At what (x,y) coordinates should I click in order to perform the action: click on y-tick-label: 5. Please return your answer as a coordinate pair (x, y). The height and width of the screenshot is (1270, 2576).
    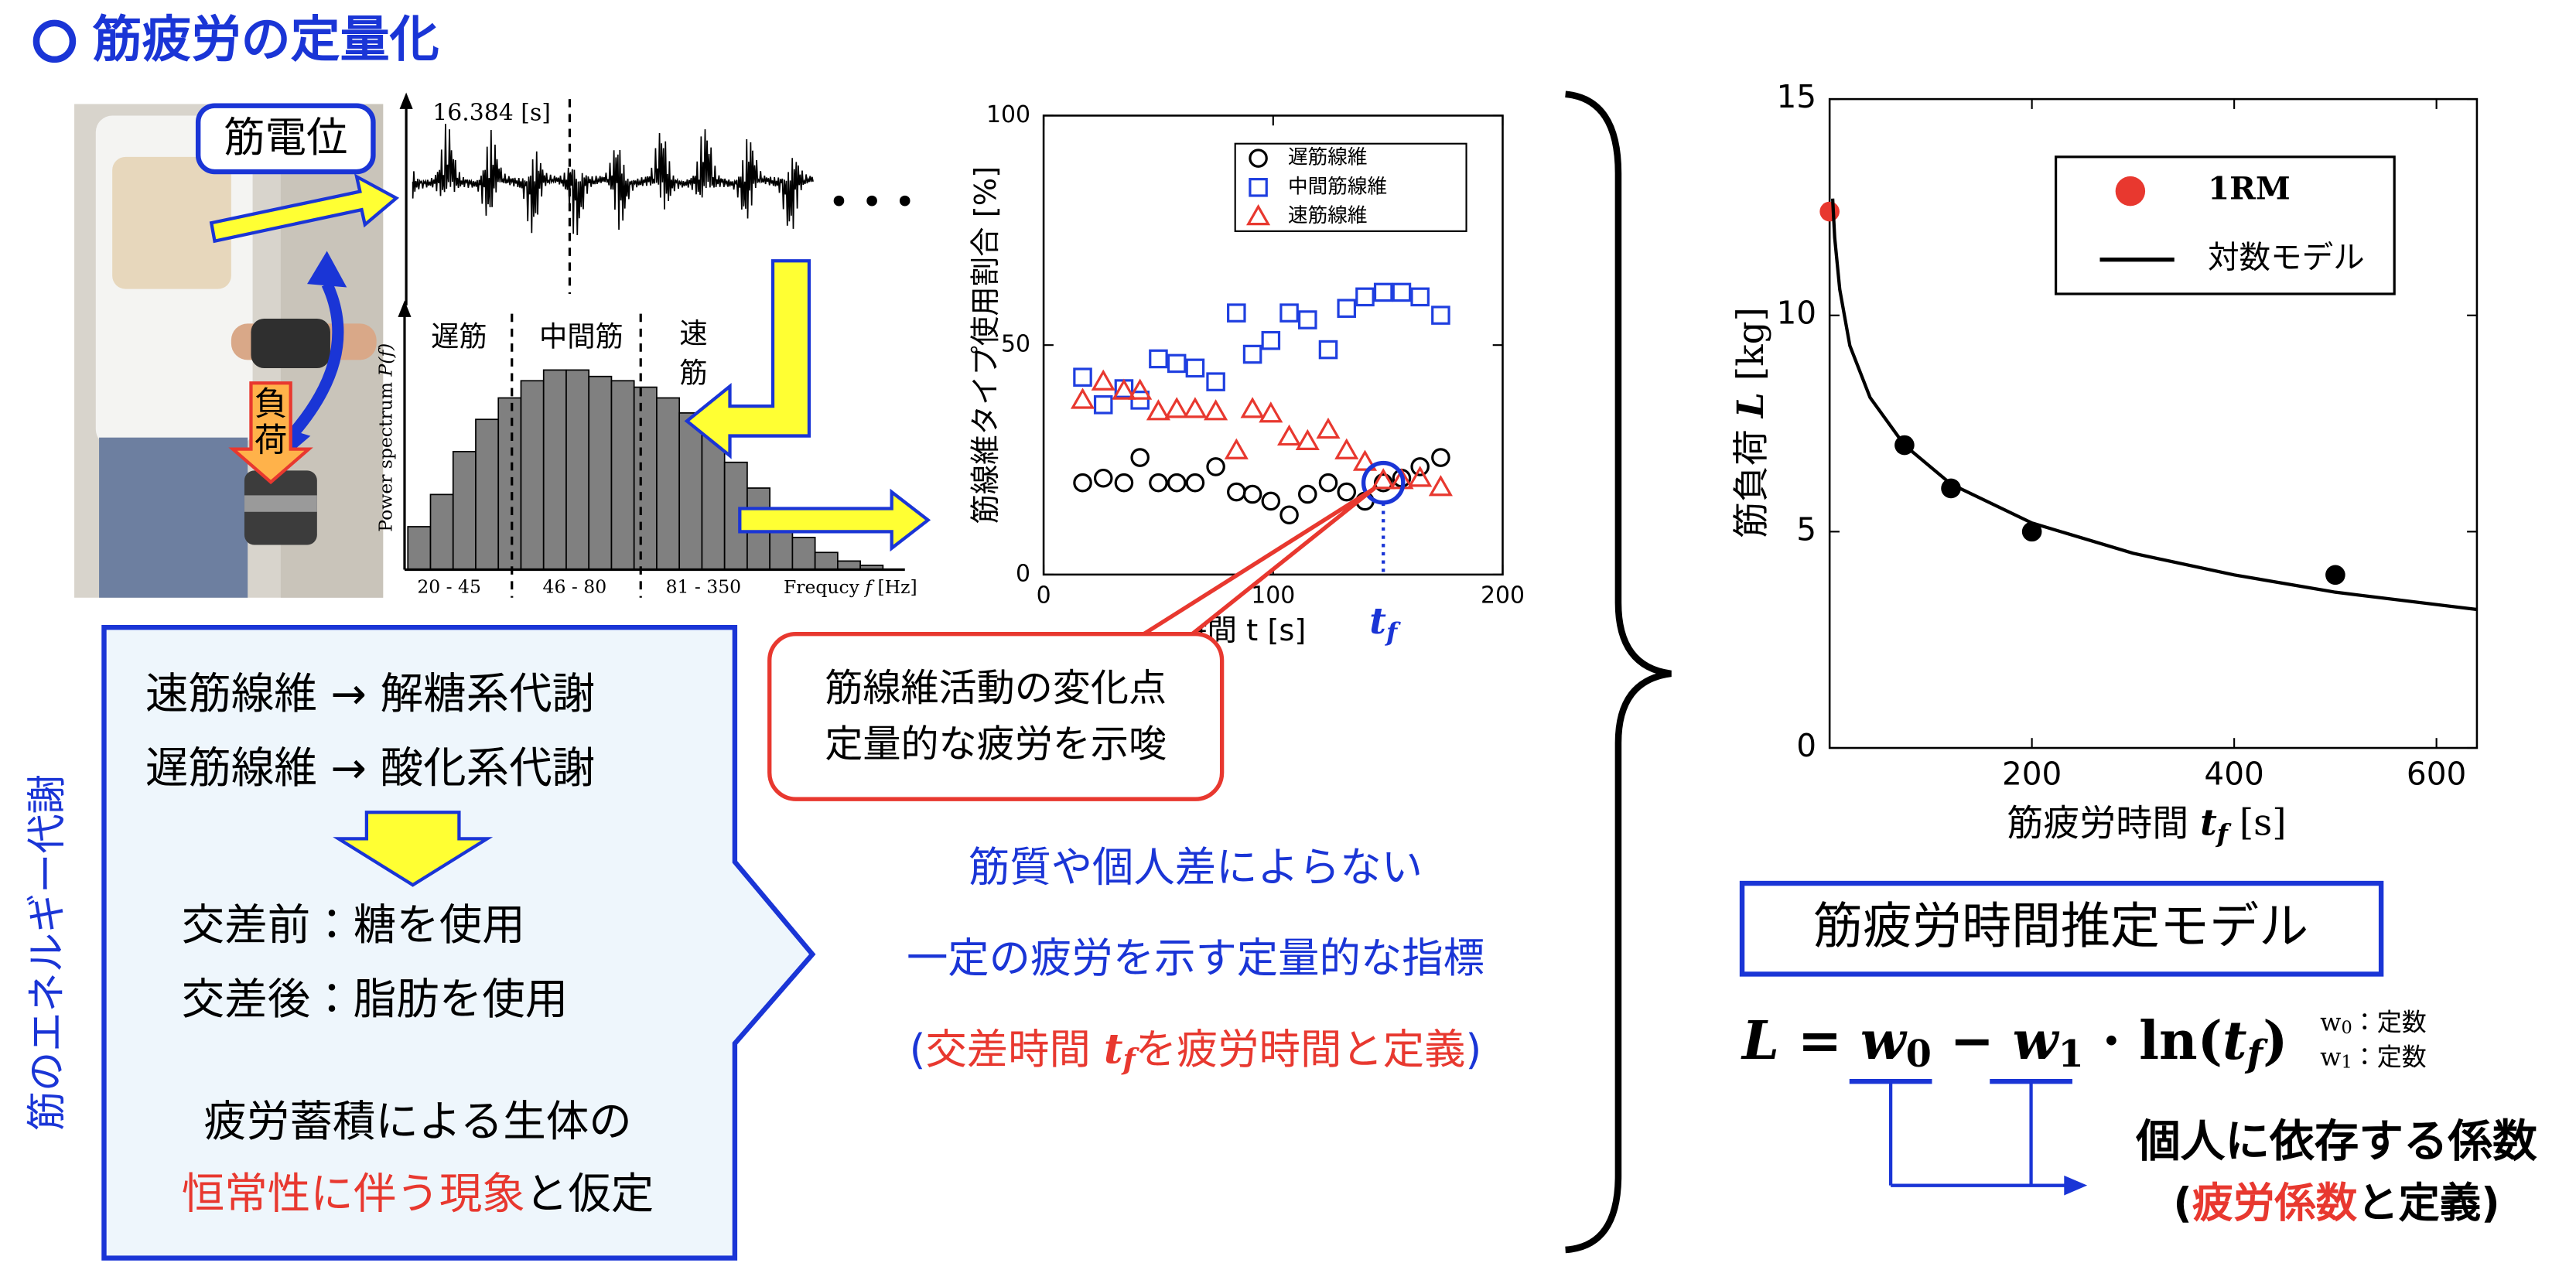
    Looking at the image, I should click on (1806, 529).